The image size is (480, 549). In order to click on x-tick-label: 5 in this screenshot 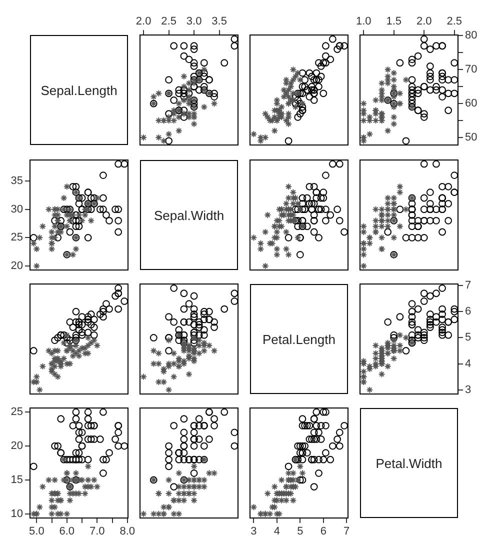, I will do `click(300, 532)`.